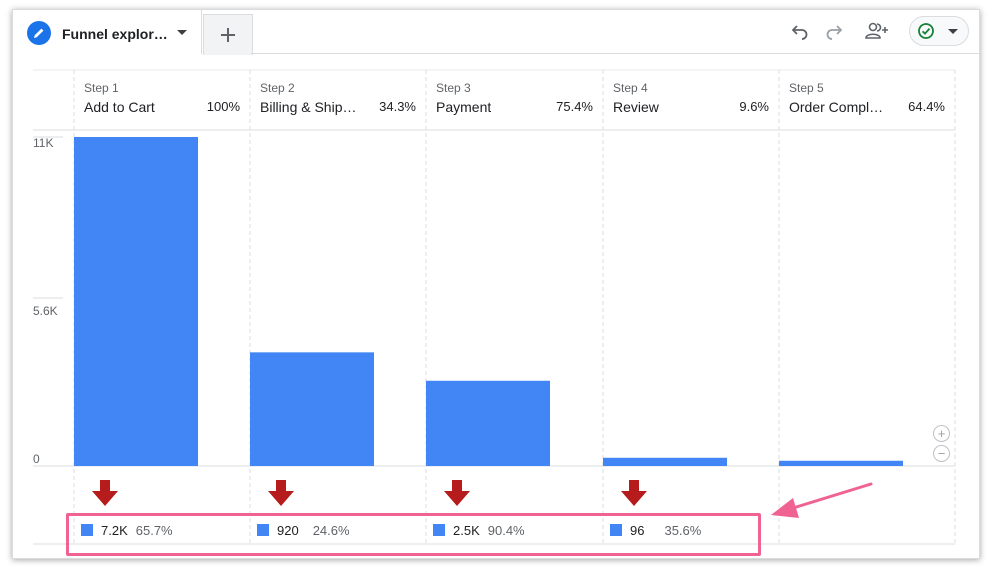 The height and width of the screenshot is (567, 994). I want to click on step-completion-rate: 75.4%, so click(574, 106).